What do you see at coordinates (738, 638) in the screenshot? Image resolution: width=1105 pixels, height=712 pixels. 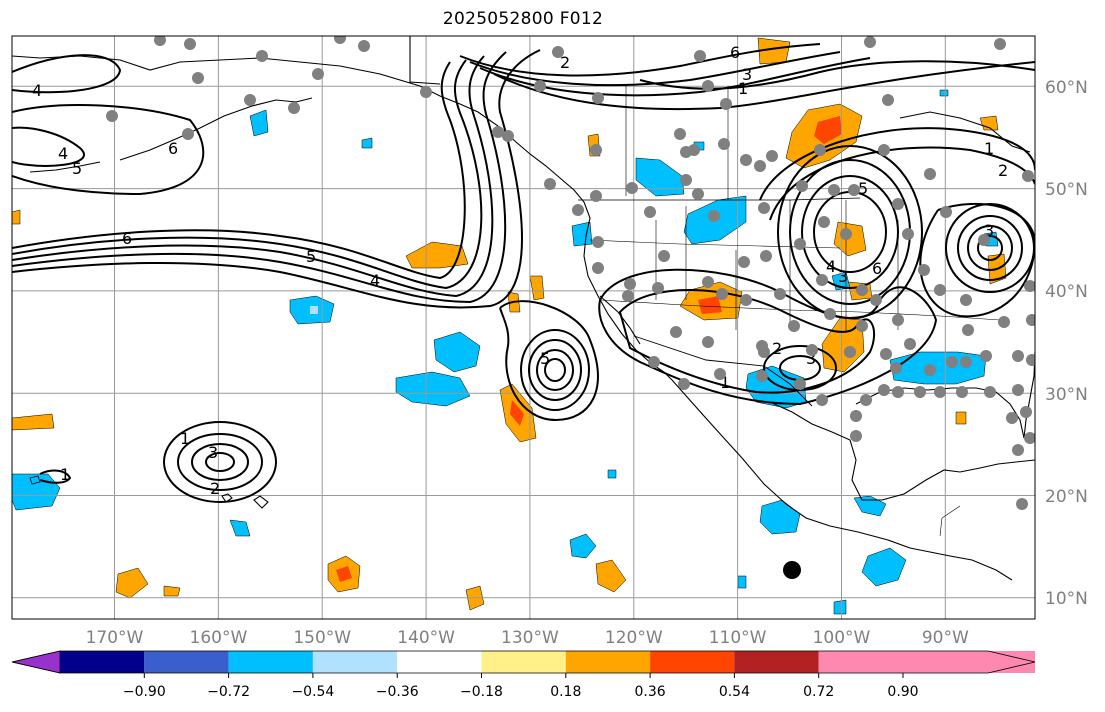 I see `lon-label: 110°W` at bounding box center [738, 638].